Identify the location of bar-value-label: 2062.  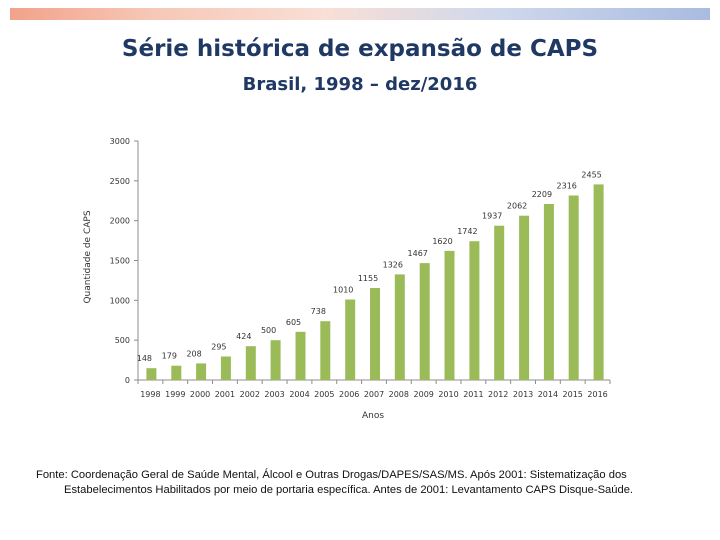
(517, 206).